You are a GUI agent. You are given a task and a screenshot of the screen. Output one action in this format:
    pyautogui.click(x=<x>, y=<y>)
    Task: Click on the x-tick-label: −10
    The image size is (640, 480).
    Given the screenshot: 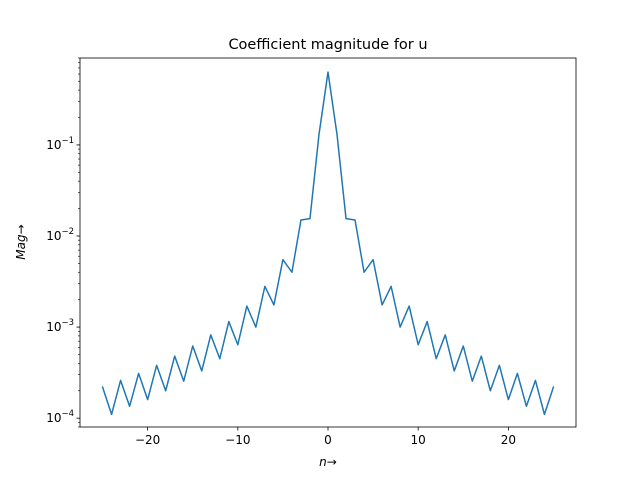 What is the action you would take?
    pyautogui.click(x=237, y=440)
    